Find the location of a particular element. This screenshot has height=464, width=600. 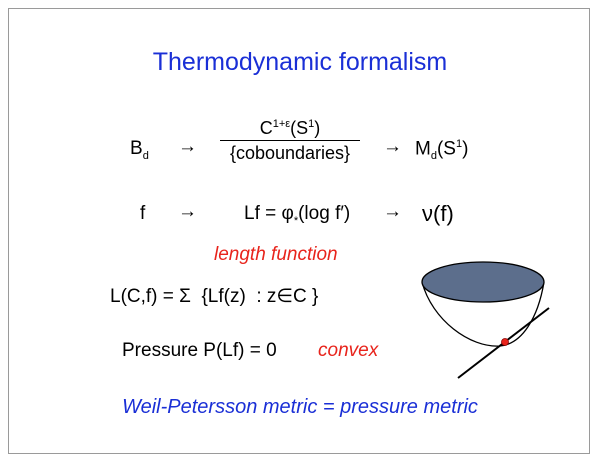

paraboloid-top is located at coordinates (483, 282).